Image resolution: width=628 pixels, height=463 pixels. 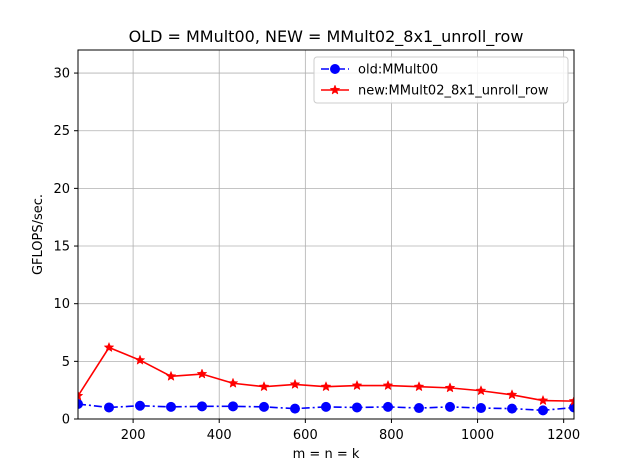 I want to click on y-tick-label: 0, so click(x=66, y=420).